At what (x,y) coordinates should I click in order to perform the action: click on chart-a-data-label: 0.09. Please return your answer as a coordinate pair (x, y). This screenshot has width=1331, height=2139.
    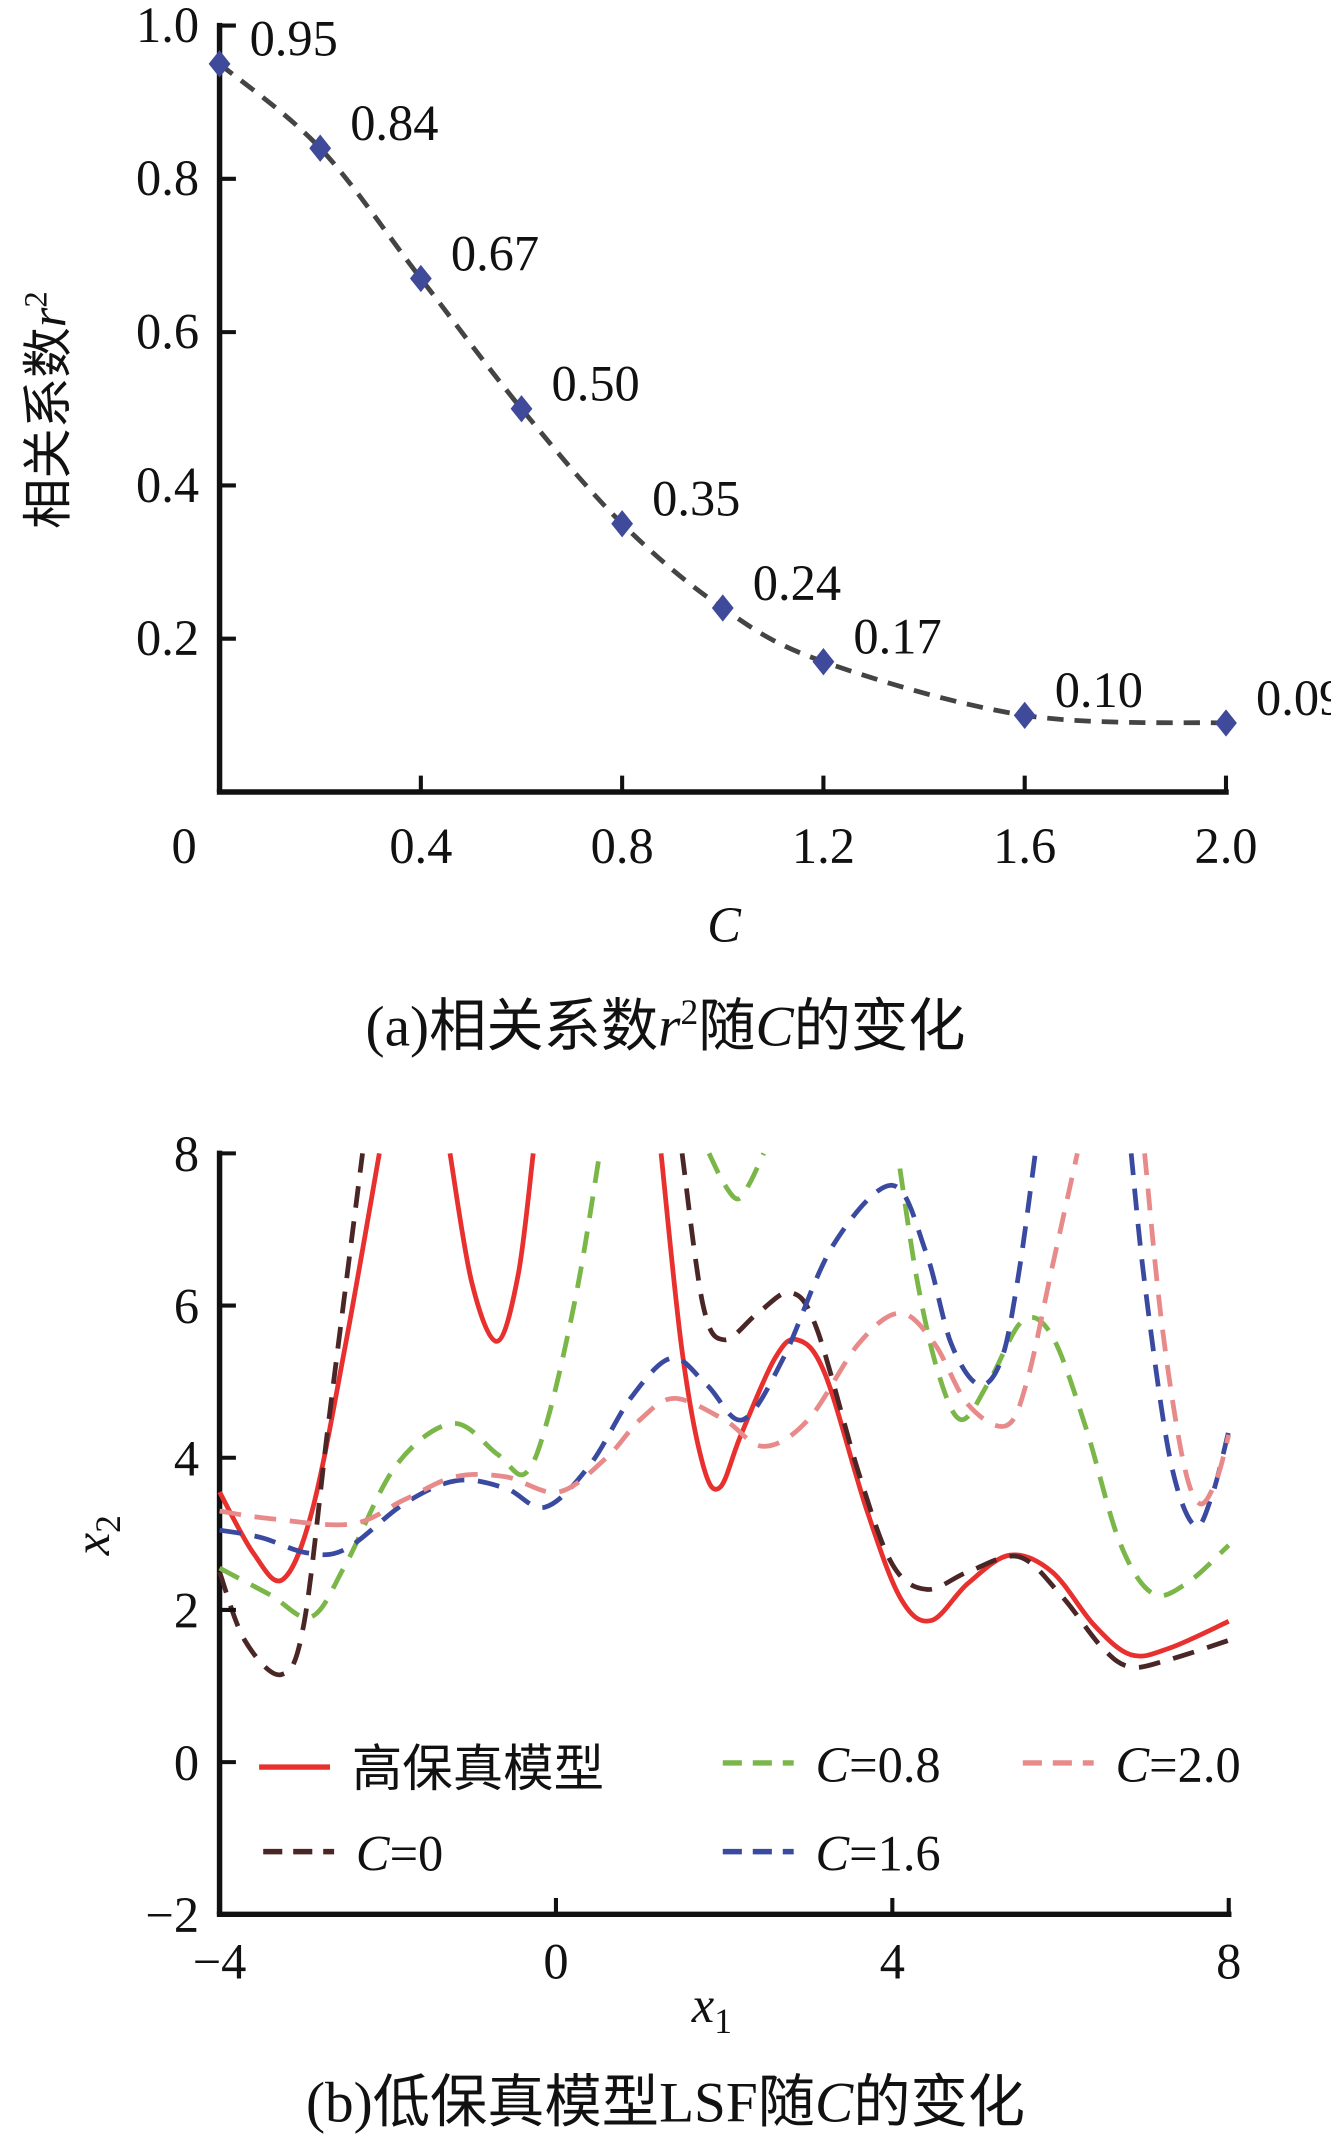
    Looking at the image, I should click on (1293, 698).